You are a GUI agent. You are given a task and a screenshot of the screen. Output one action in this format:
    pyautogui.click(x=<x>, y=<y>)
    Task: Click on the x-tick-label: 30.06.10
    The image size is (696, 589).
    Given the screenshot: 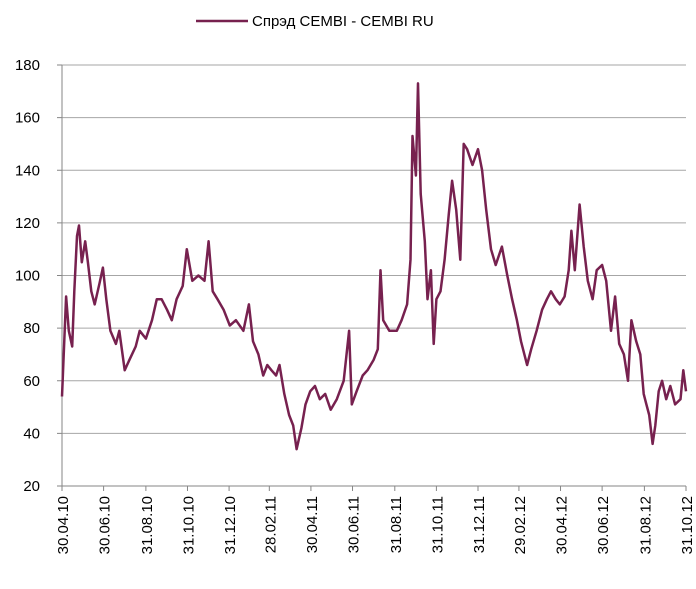 What is the action you would take?
    pyautogui.click(x=105, y=525)
    